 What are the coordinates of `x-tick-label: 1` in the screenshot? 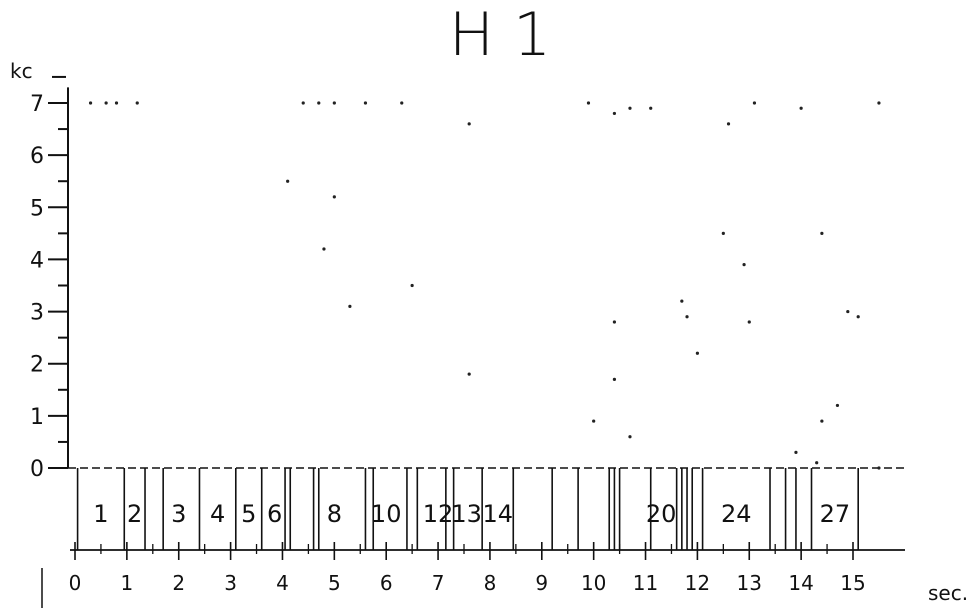 It's located at (126, 583).